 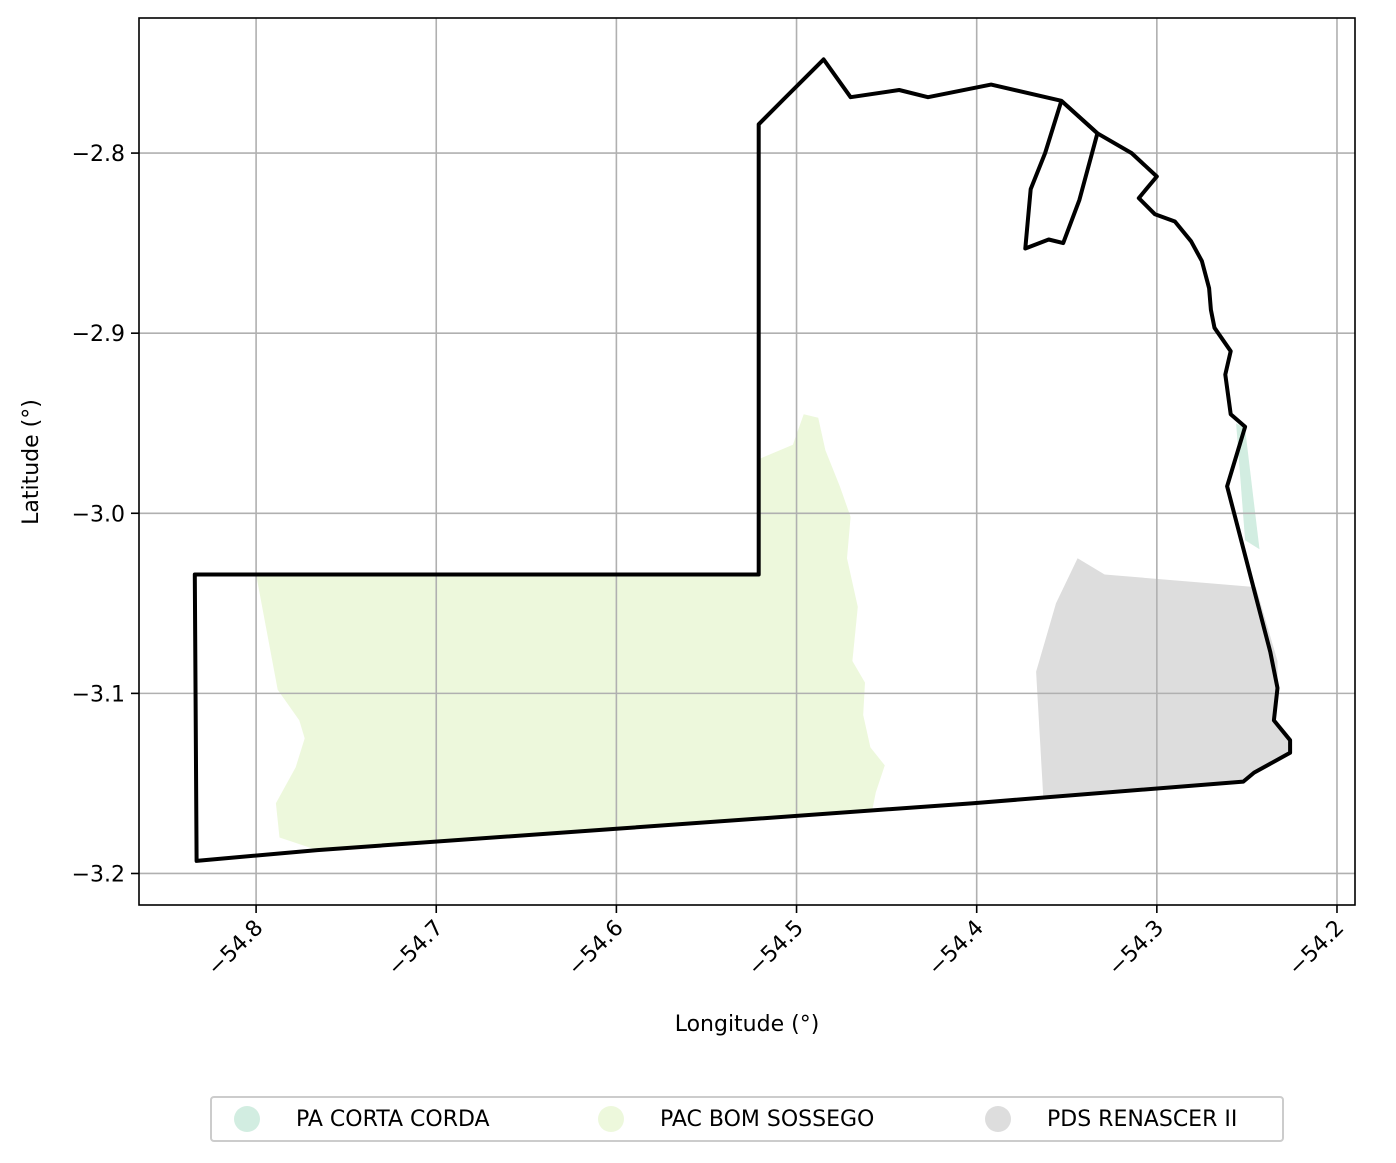 What do you see at coordinates (998, 1119) in the screenshot?
I see `legend-marker-pds-renascer-ii` at bounding box center [998, 1119].